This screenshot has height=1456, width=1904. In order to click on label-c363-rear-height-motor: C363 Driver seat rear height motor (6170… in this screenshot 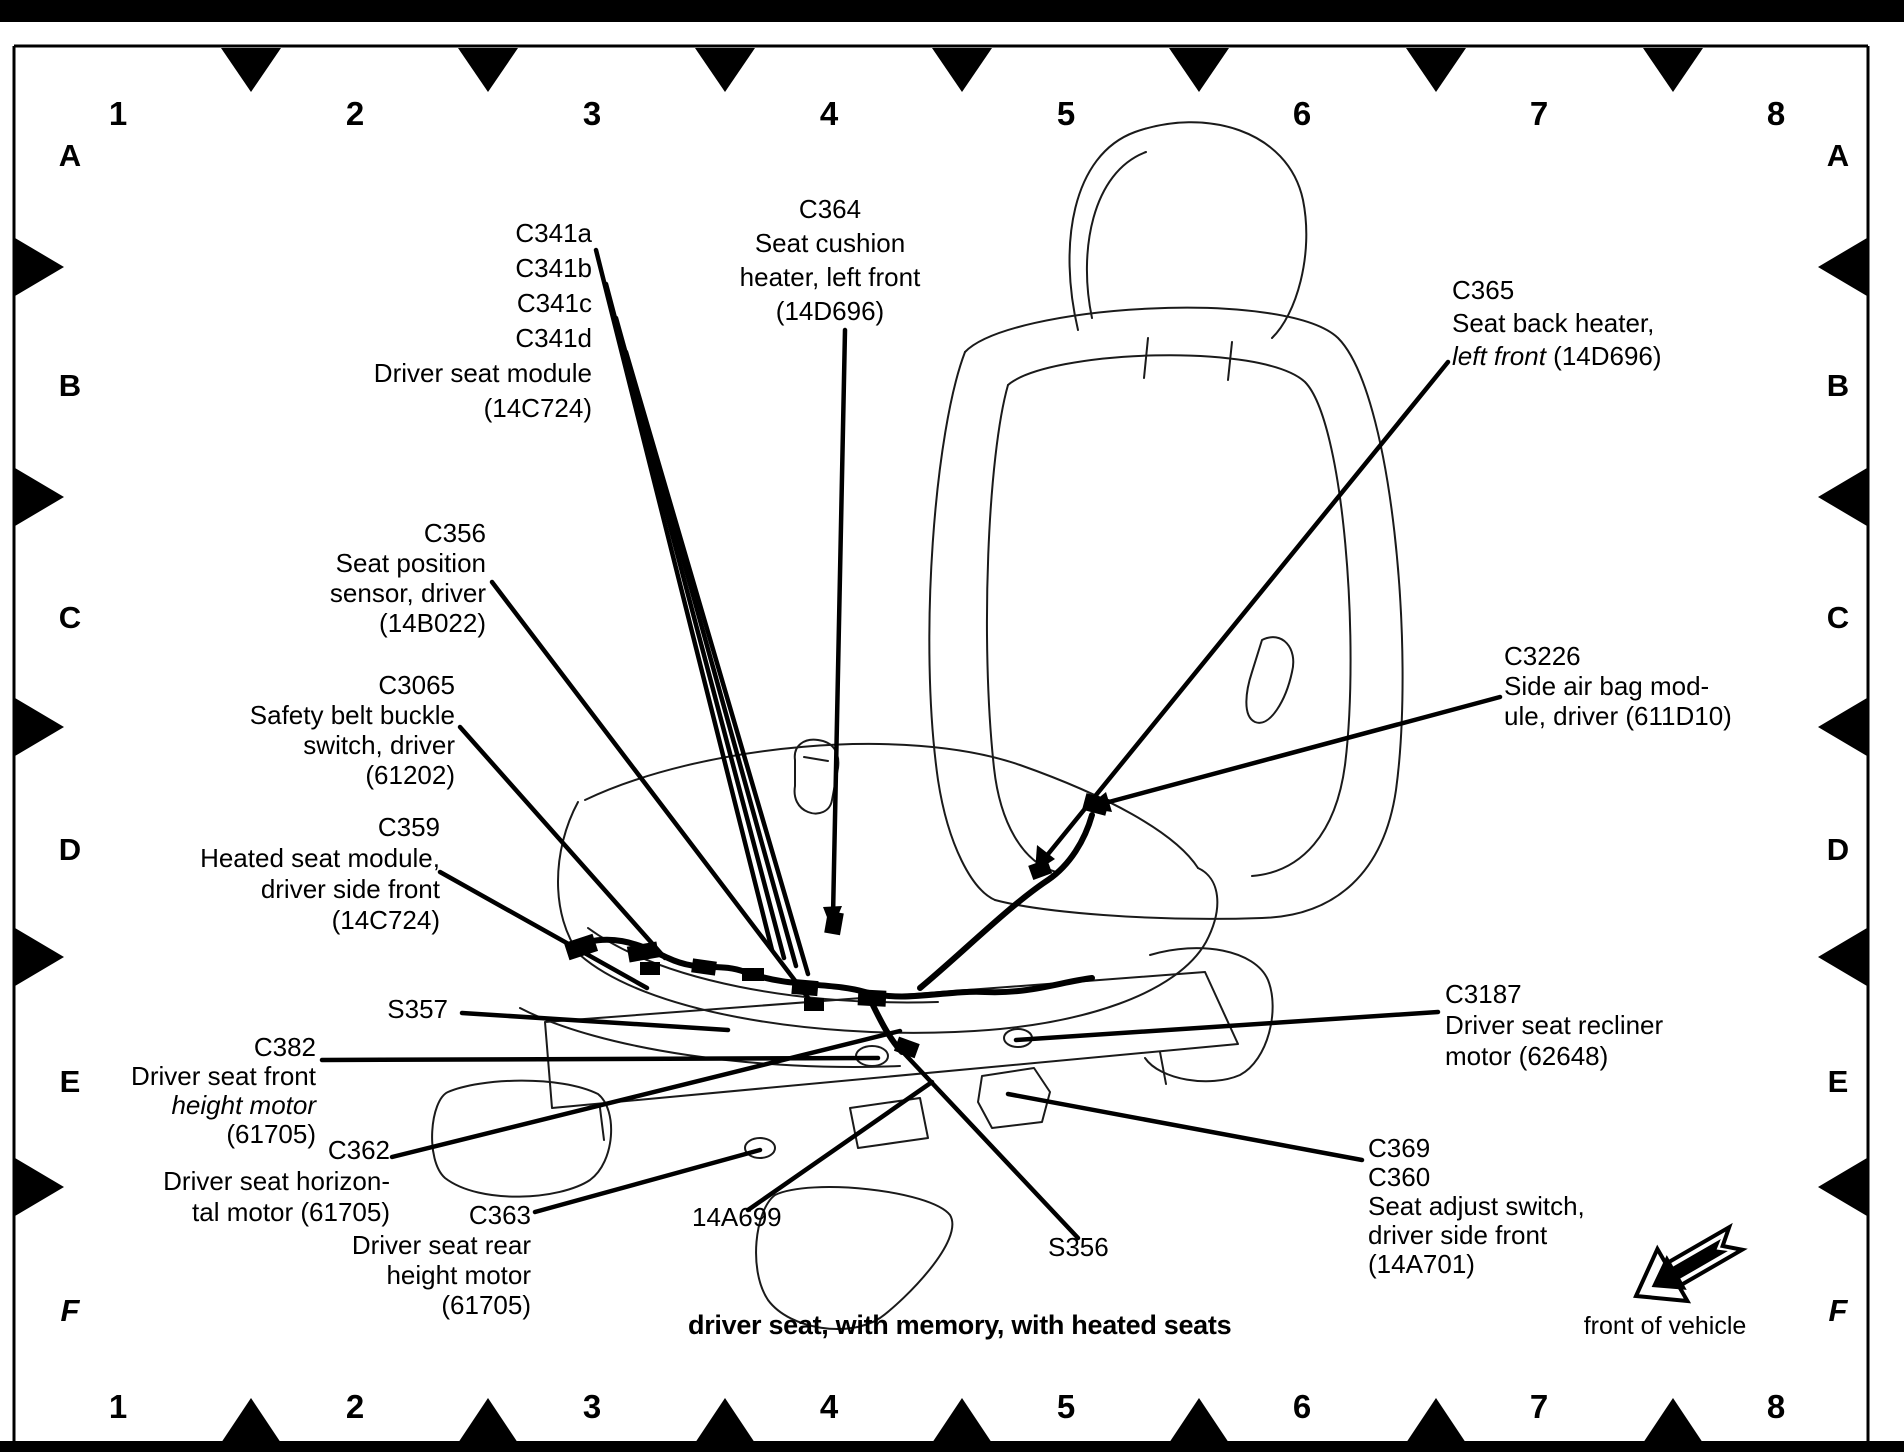, I will do `click(441, 1260)`.